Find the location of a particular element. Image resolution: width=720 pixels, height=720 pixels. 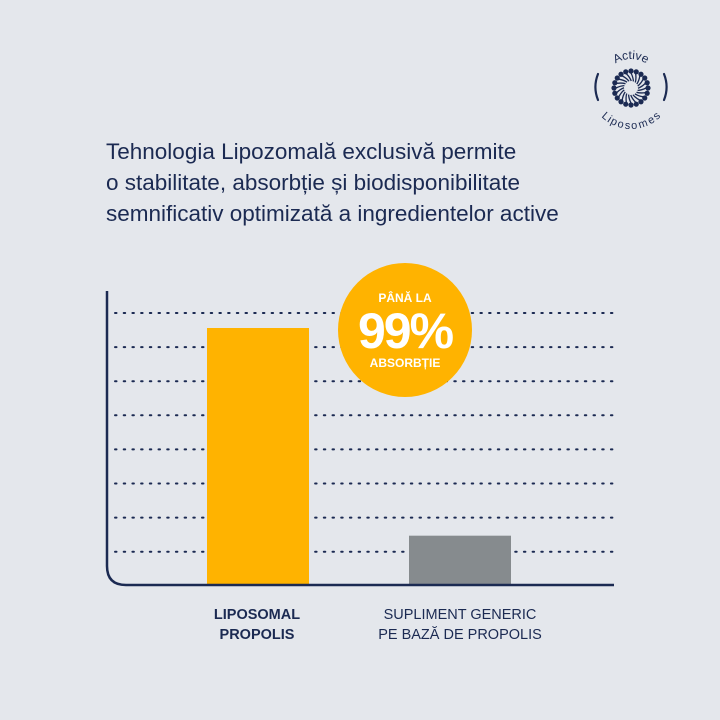

badge-value: 99% is located at coordinates (405, 331).